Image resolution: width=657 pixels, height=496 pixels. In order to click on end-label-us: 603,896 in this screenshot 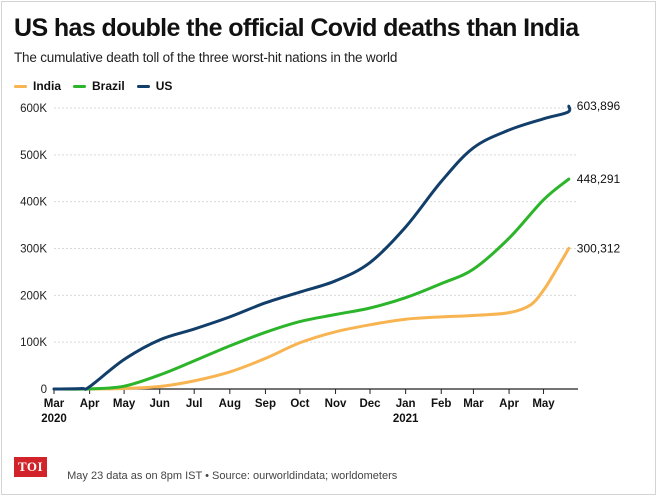, I will do `click(599, 106)`.